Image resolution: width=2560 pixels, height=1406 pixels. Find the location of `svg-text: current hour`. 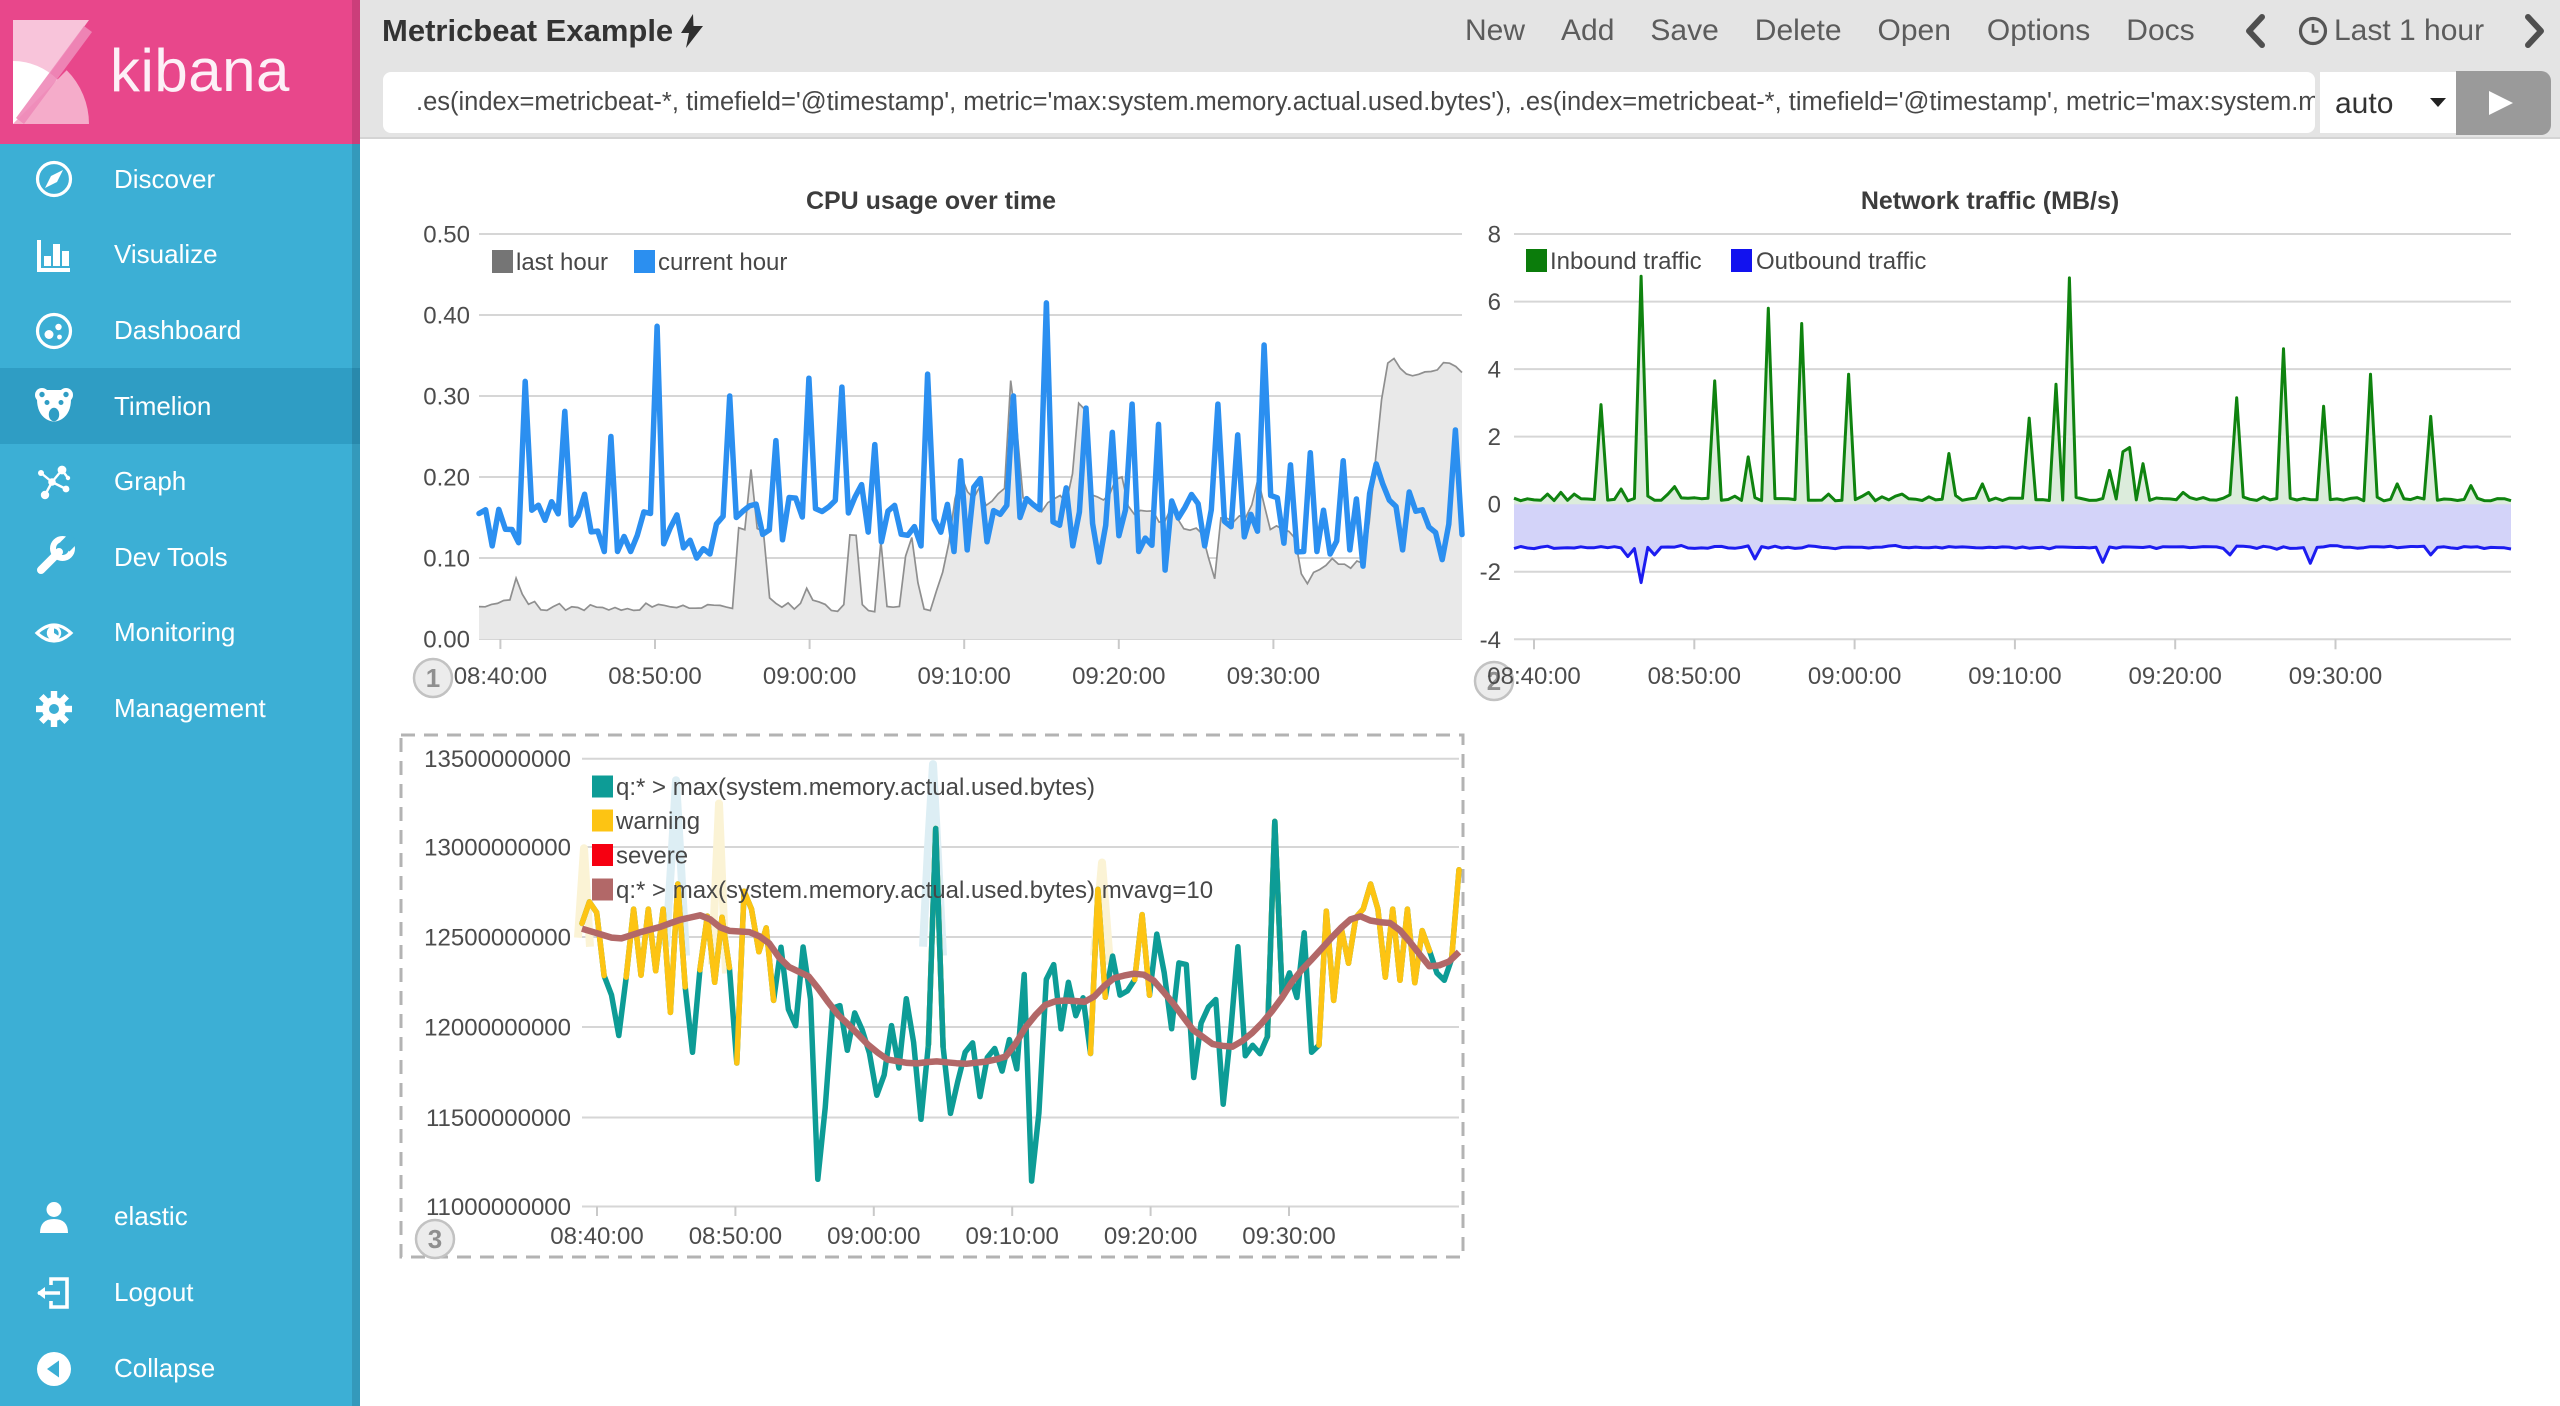

svg-text: current hour is located at coordinates (722, 262).